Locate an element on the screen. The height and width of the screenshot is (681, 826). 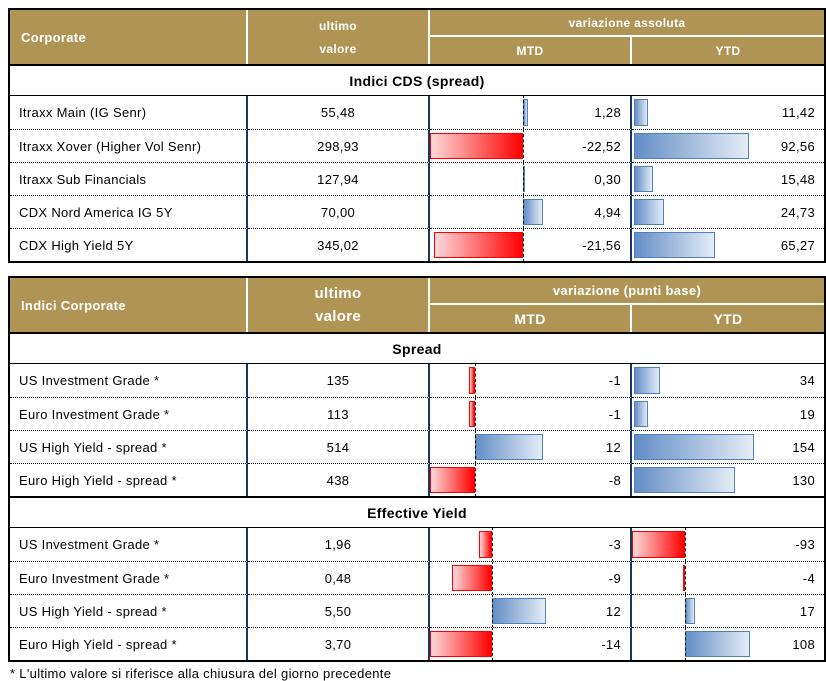
ytd-bar-cell: 19 is located at coordinates (728, 413).